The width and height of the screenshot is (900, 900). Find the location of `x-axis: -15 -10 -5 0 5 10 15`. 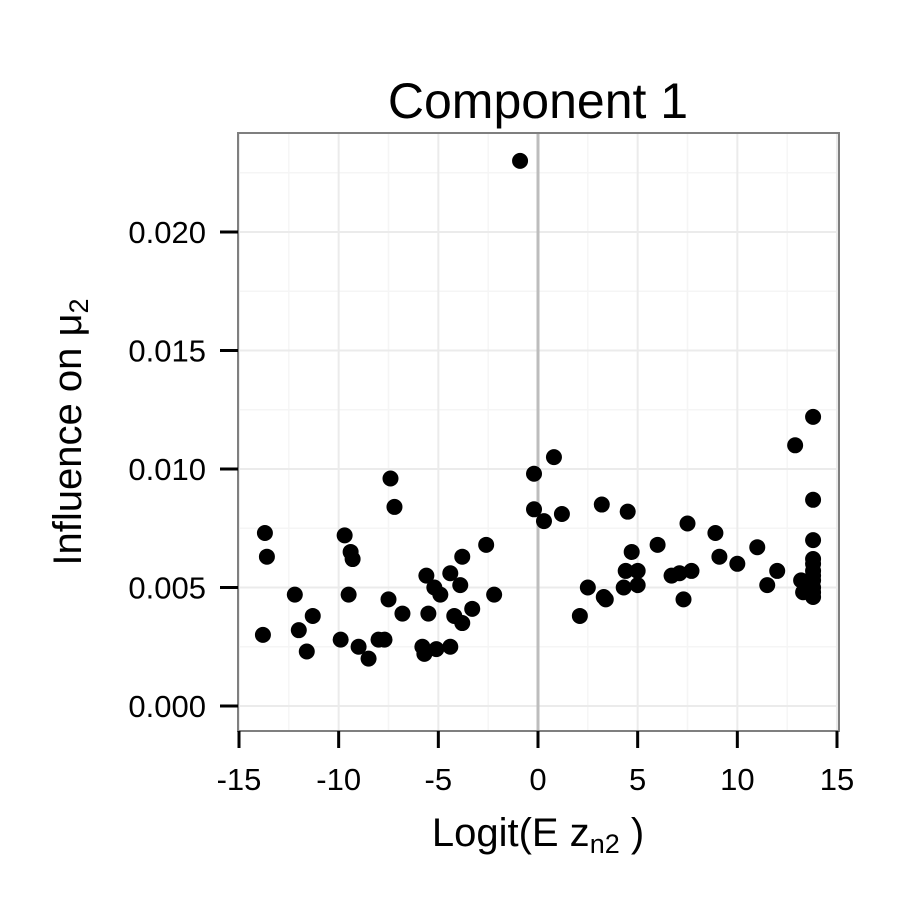

x-axis: -15 -10 -5 0 5 10 15 is located at coordinates (535, 764).